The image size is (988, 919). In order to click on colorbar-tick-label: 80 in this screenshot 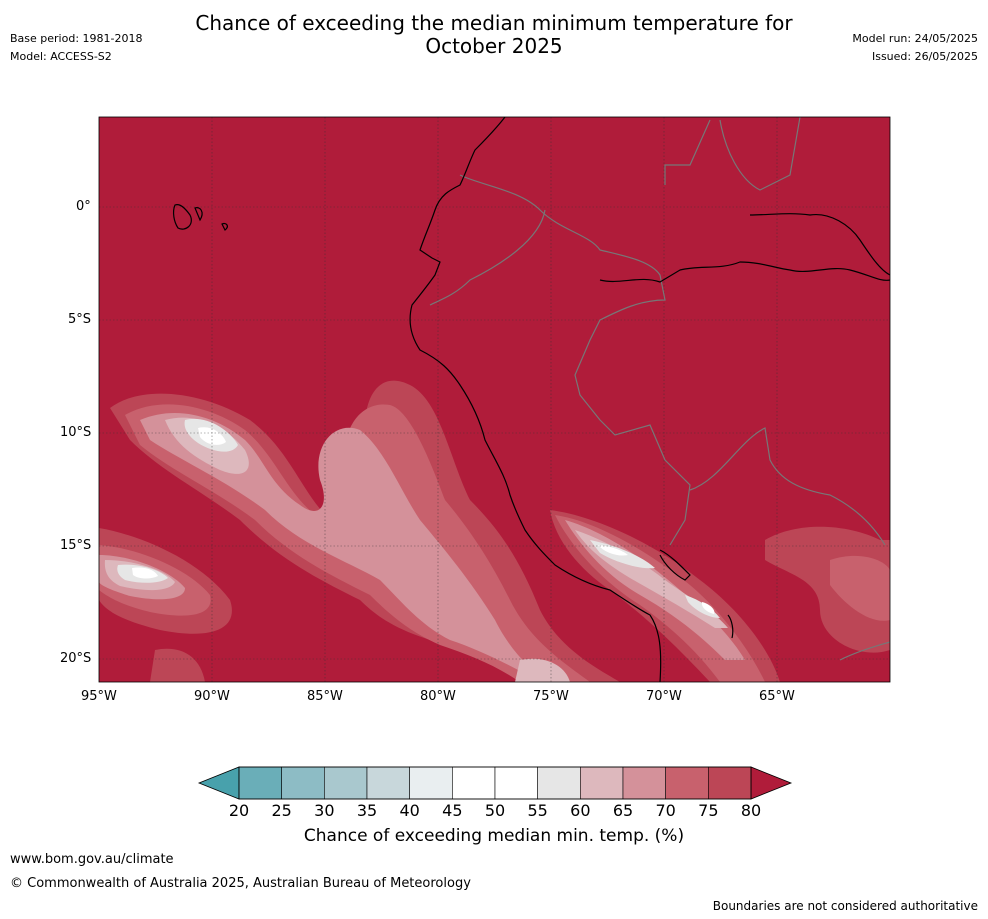, I will do `click(751, 810)`.